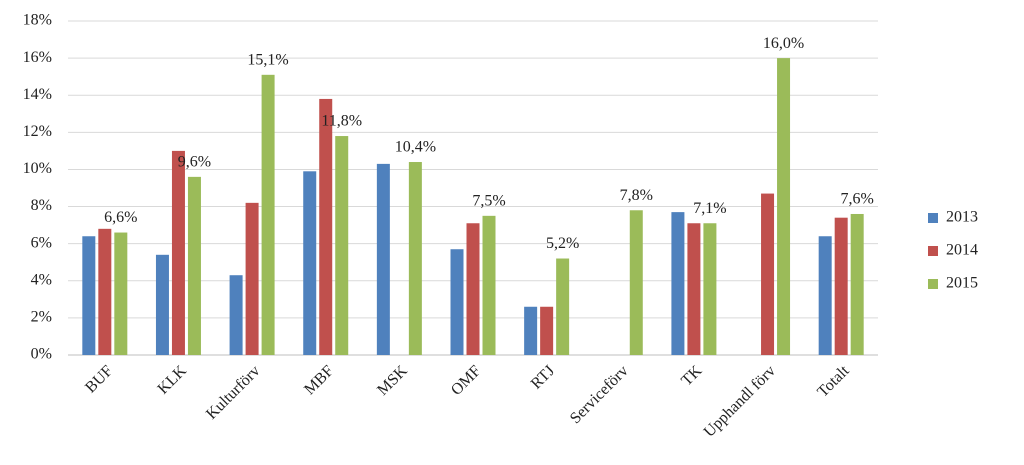 Image resolution: width=1024 pixels, height=465 pixels. Describe the element at coordinates (709, 208) in the screenshot. I see `value-label: 7,1%` at that location.